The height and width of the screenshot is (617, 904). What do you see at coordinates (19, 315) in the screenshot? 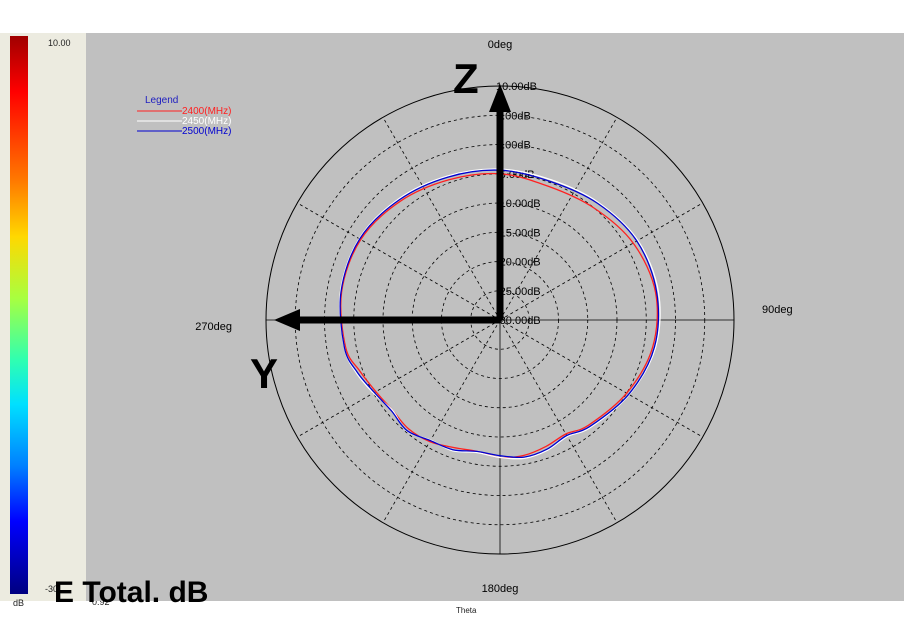
I see `colorbar-gradient` at bounding box center [19, 315].